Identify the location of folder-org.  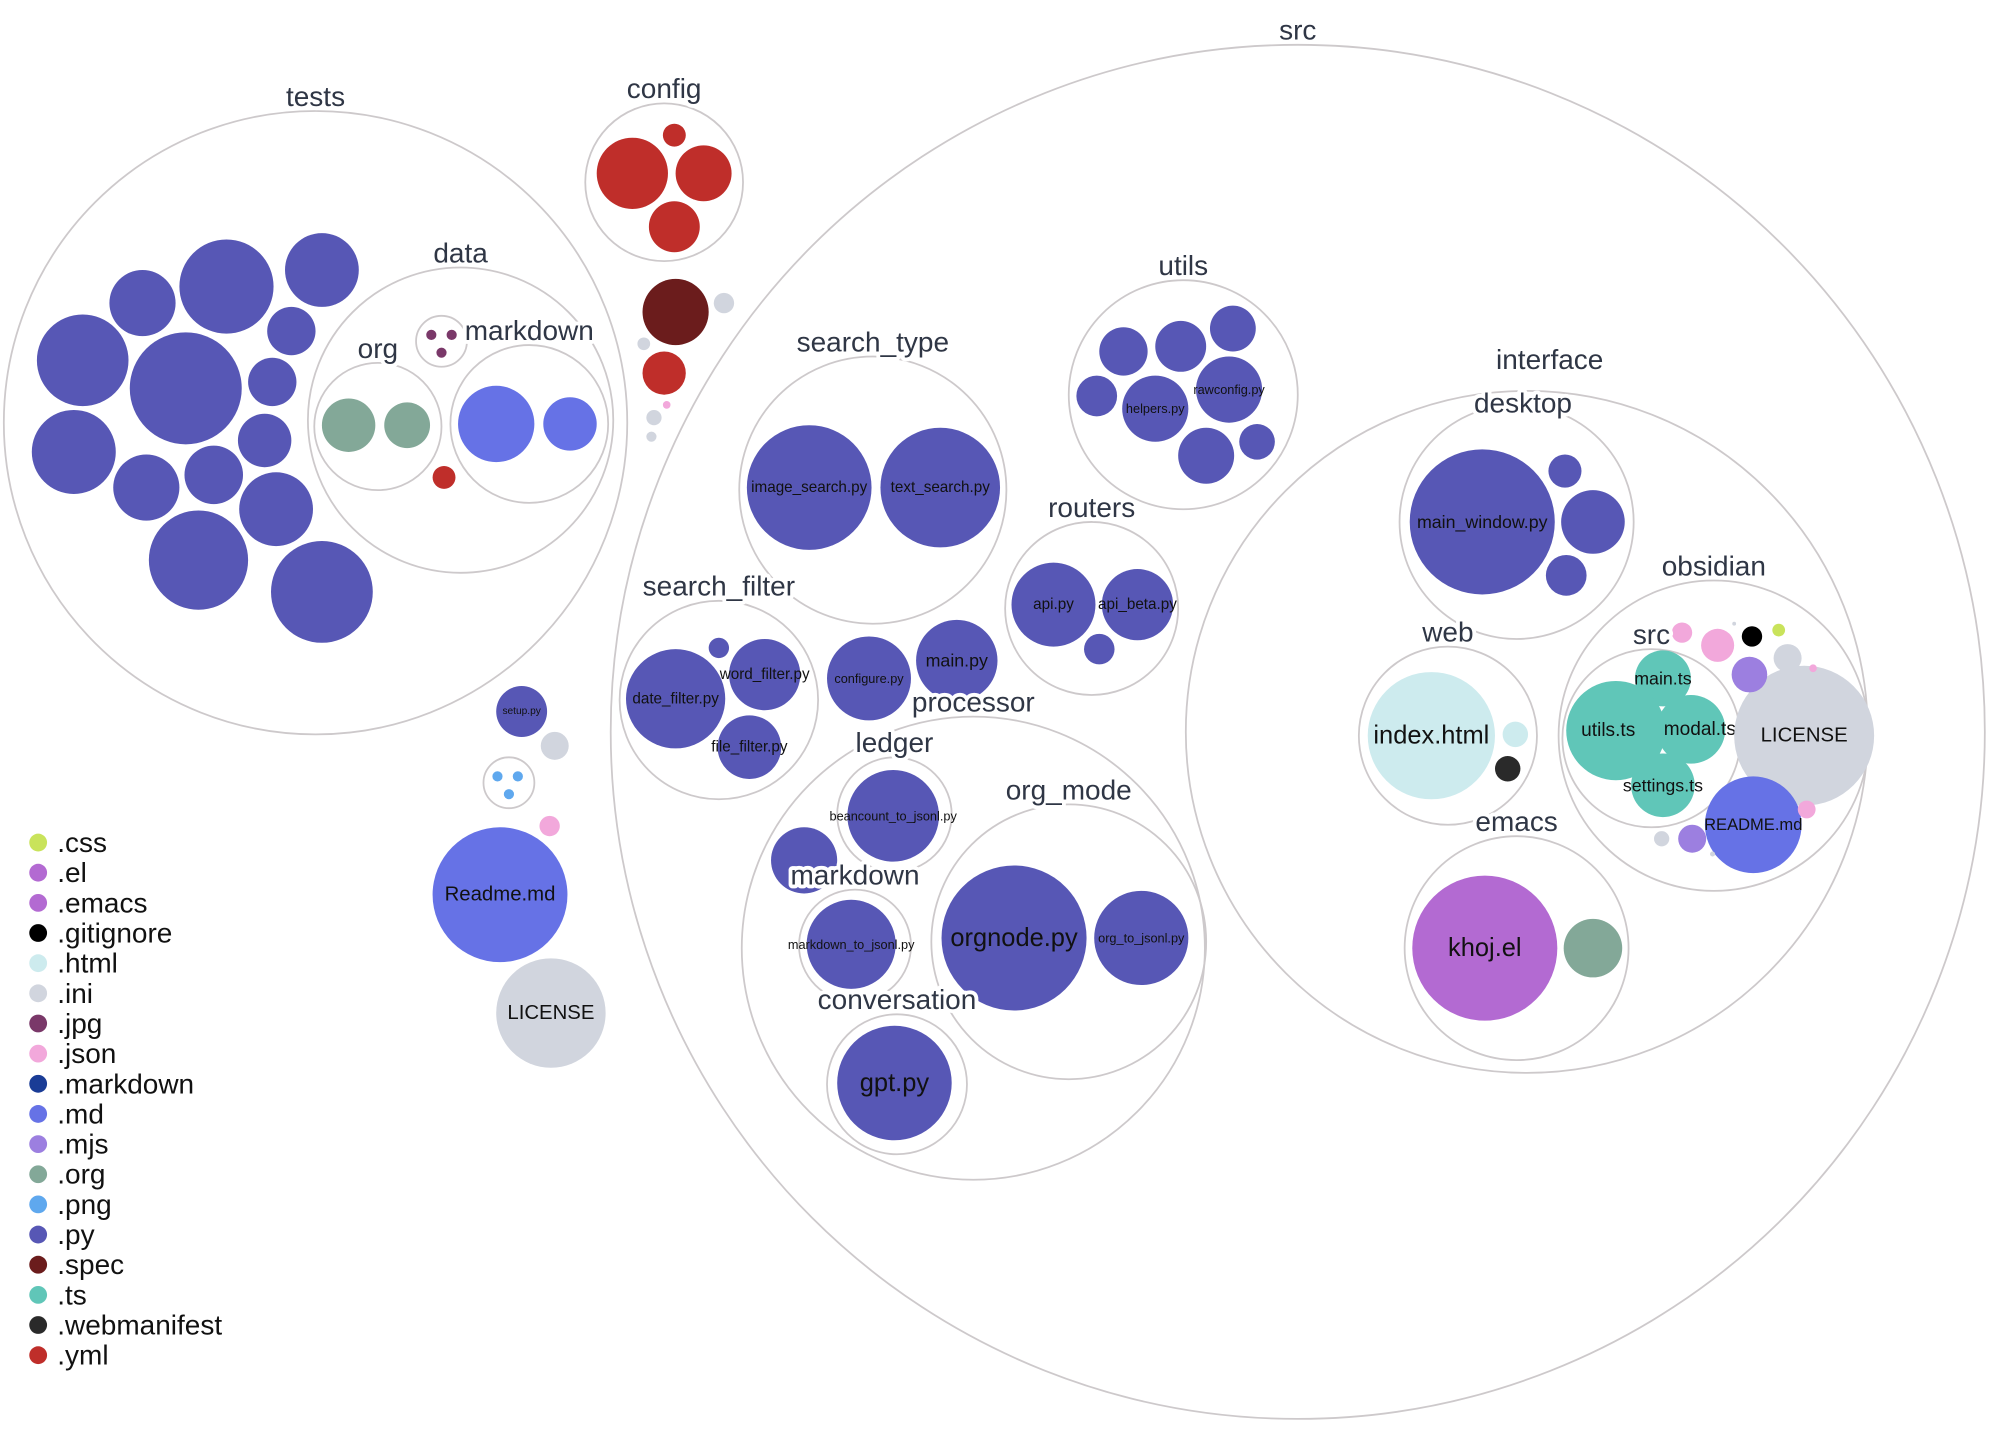
(378, 426).